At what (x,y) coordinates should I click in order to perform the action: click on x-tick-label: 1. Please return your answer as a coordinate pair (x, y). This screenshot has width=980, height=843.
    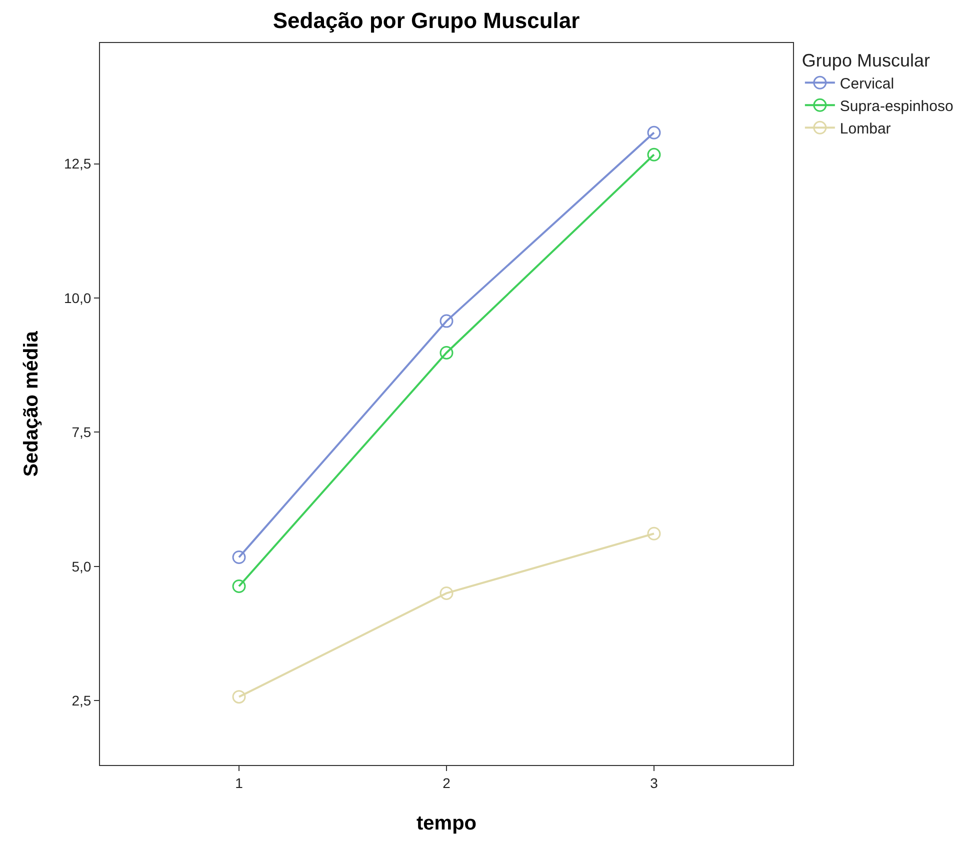
    Looking at the image, I should click on (239, 782).